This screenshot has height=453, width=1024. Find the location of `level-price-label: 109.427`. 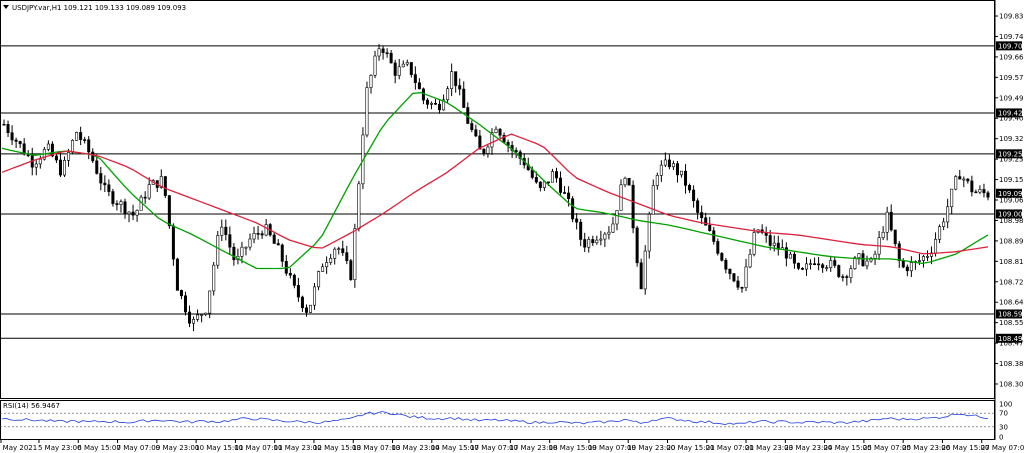

level-price-label: 109.427 is located at coordinates (1011, 113).